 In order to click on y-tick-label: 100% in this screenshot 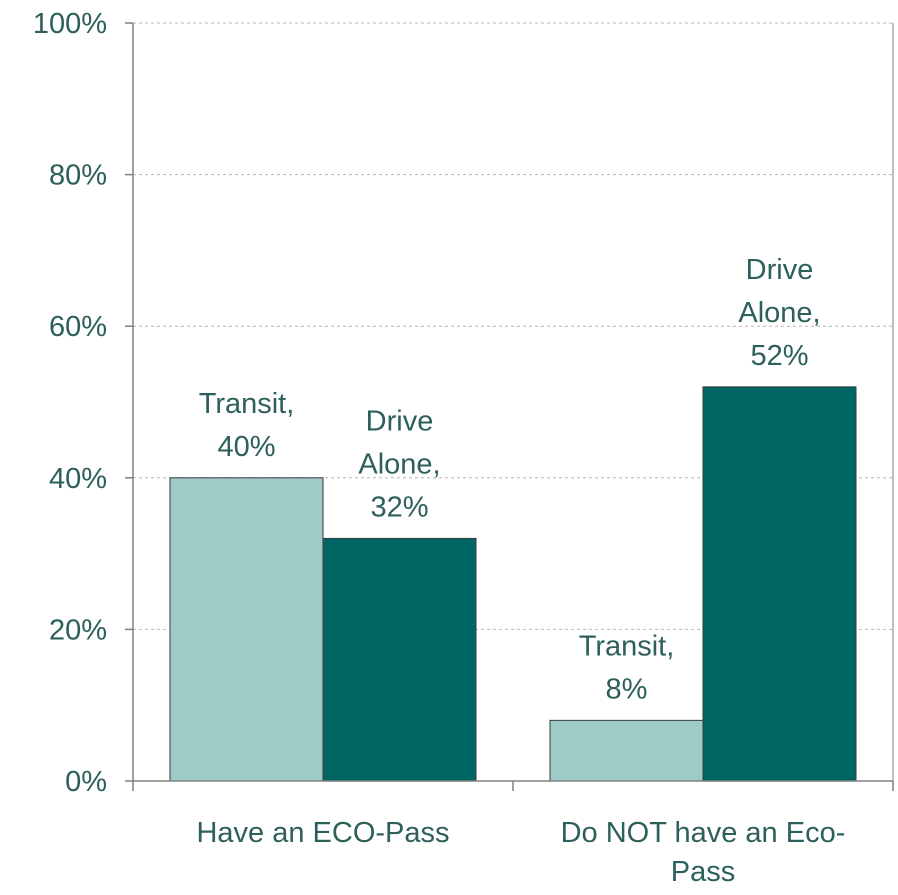, I will do `click(70, 24)`.